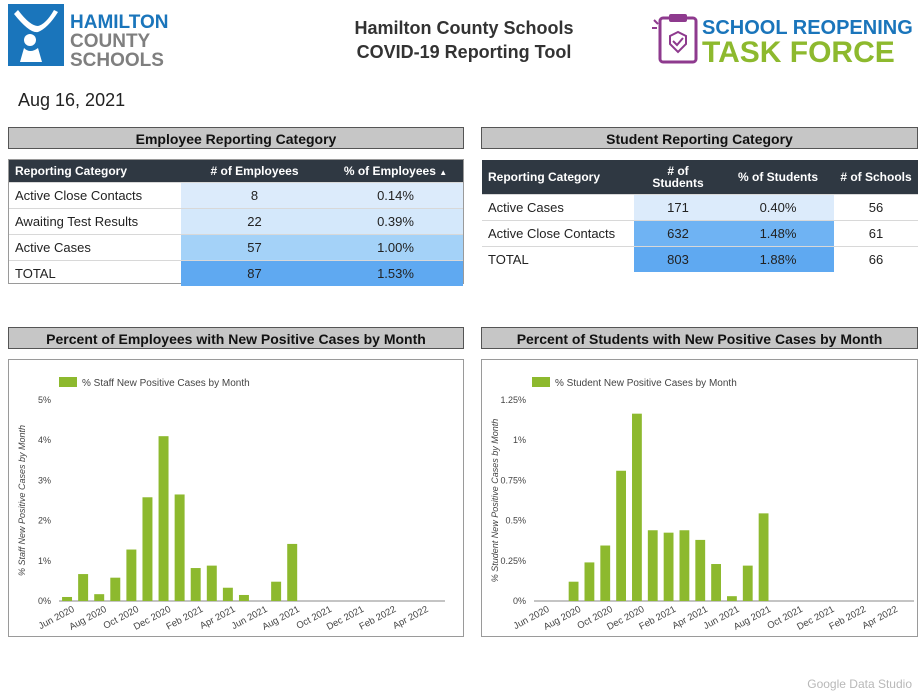 This screenshot has width=920, height=697. What do you see at coordinates (876, 259) in the screenshot?
I see `row-schools: 66` at bounding box center [876, 259].